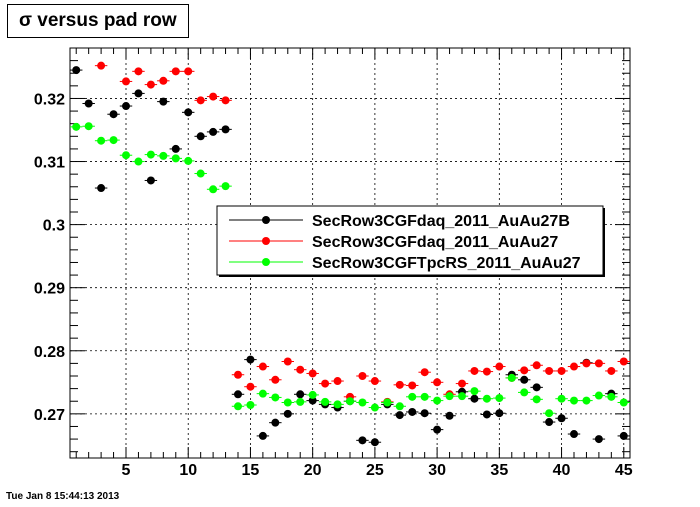  What do you see at coordinates (63, 496) in the screenshot?
I see `timestamp: Tue Jan 8 15:44:13 2013` at bounding box center [63, 496].